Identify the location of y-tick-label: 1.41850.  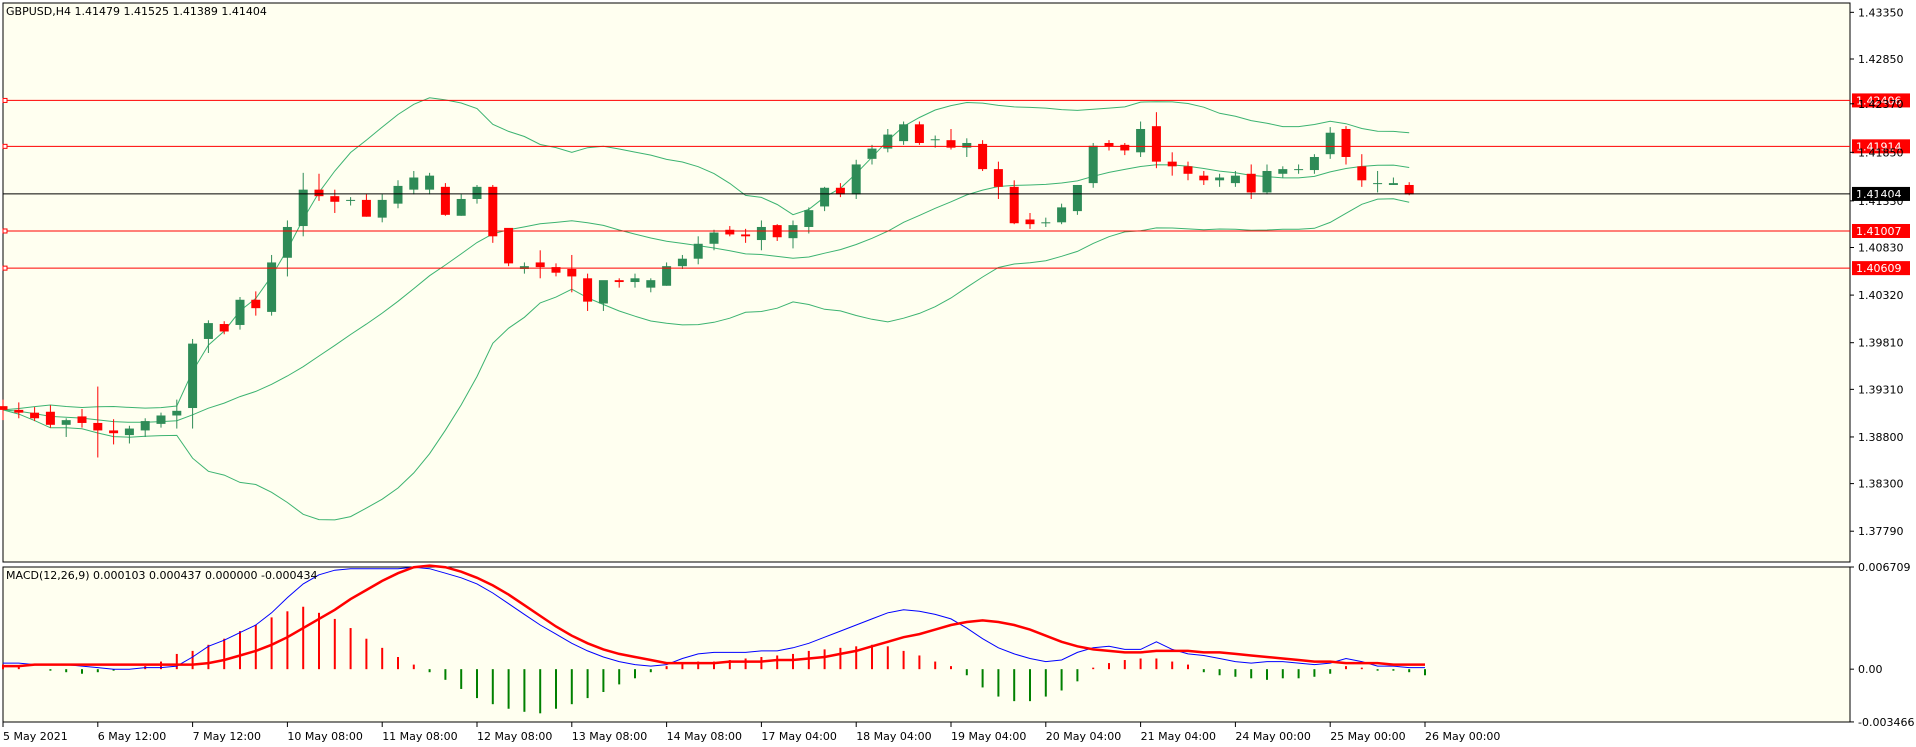
(1881, 152).